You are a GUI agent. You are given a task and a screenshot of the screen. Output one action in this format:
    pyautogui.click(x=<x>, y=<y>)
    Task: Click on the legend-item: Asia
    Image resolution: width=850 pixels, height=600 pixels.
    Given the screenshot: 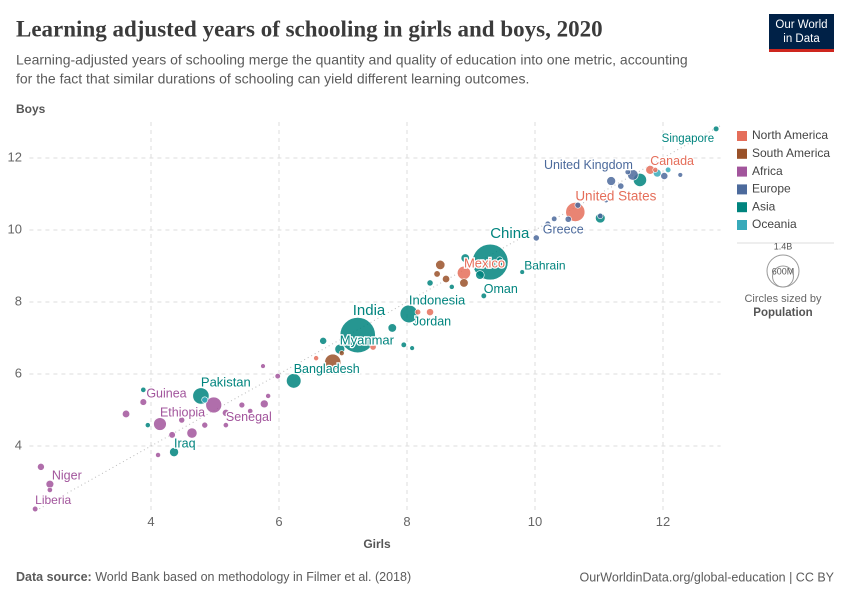 What is the action you would take?
    pyautogui.click(x=756, y=206)
    